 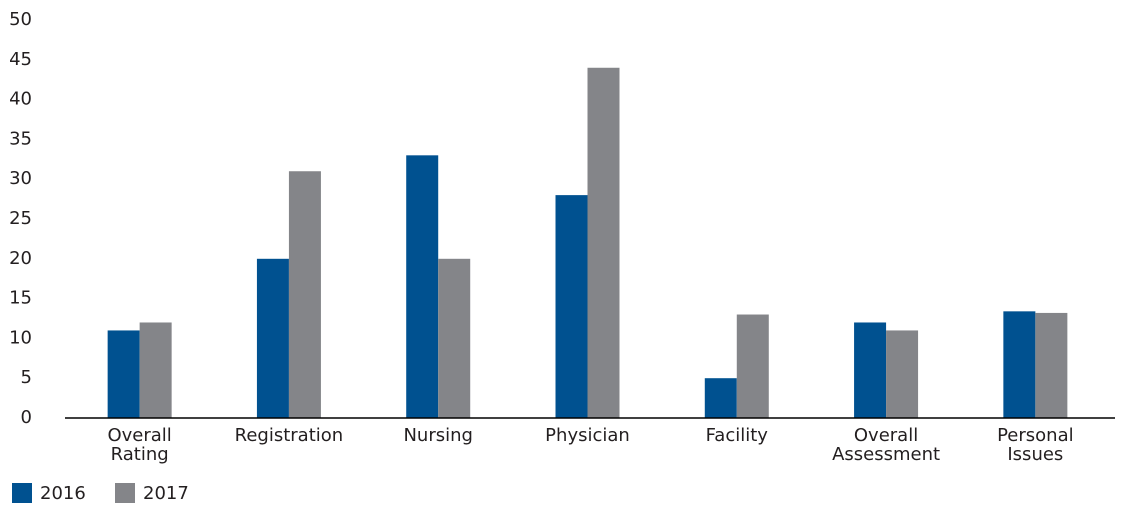 I want to click on y-tick-label: 5, so click(x=26, y=377).